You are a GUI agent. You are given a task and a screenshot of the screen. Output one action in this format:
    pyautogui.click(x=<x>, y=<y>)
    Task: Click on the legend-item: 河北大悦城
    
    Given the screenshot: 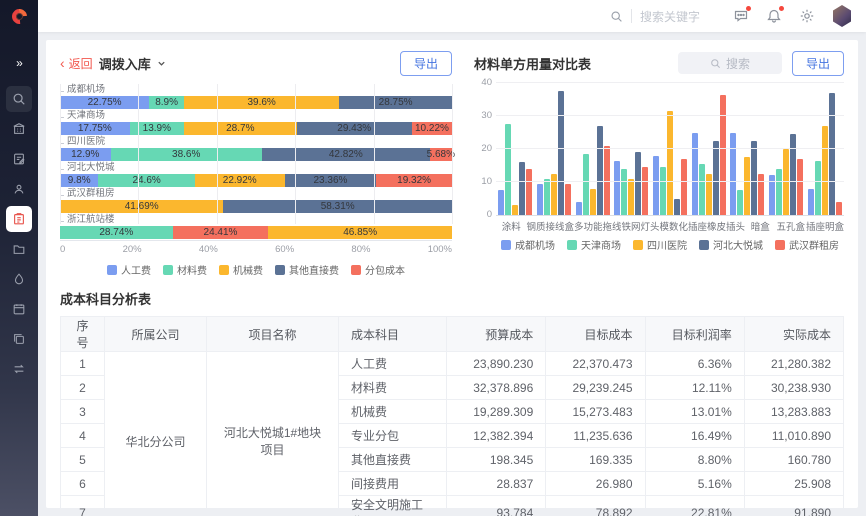 What is the action you would take?
    pyautogui.click(x=731, y=244)
    